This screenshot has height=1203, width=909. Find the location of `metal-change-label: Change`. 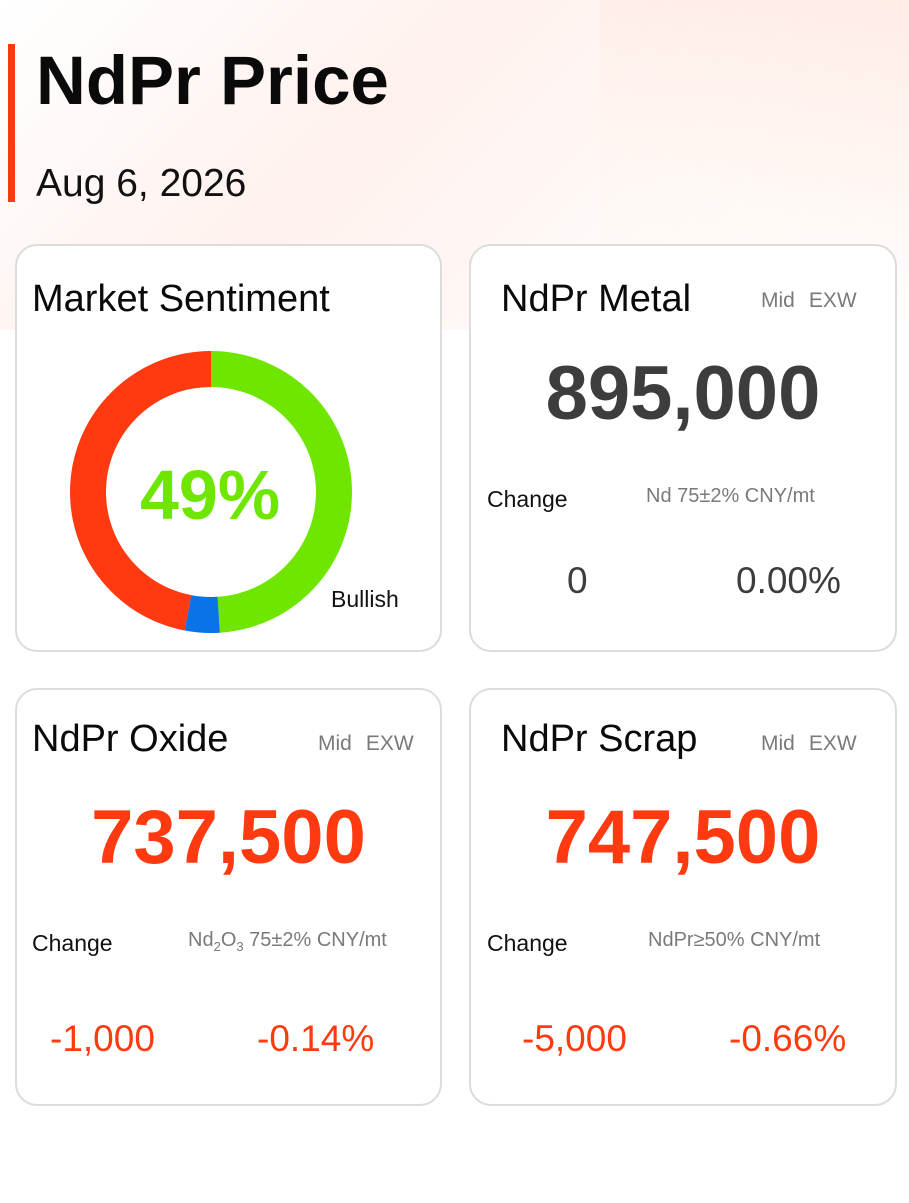

metal-change-label: Change is located at coordinates (527, 499).